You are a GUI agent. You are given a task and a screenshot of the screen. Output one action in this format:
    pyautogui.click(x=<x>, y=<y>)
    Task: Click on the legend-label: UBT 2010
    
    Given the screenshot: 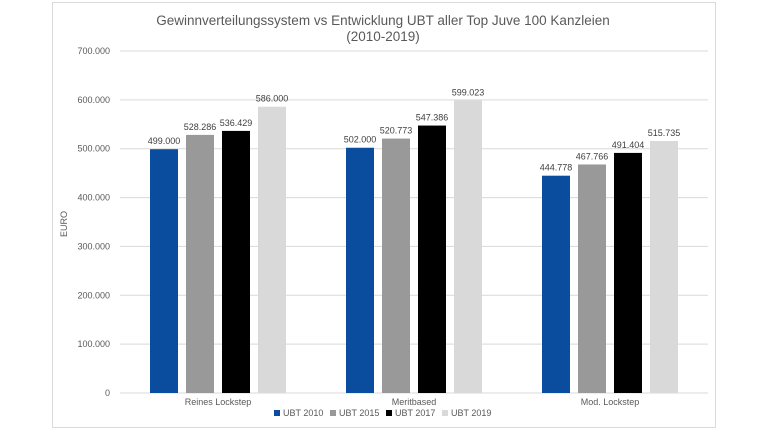 What is the action you would take?
    pyautogui.click(x=303, y=413)
    